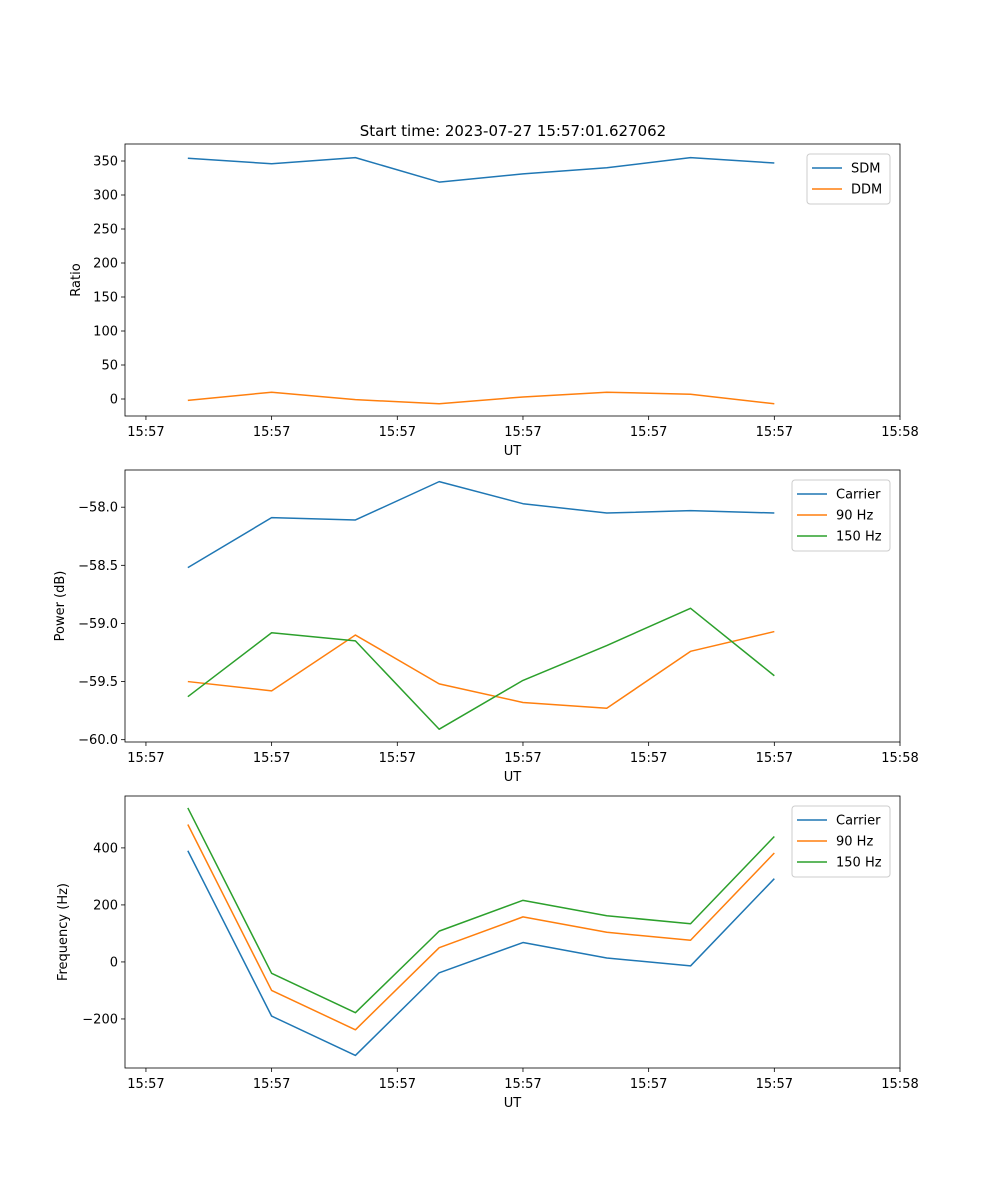  Describe the element at coordinates (105, 848) in the screenshot. I see `y-tick-label: 400` at that location.